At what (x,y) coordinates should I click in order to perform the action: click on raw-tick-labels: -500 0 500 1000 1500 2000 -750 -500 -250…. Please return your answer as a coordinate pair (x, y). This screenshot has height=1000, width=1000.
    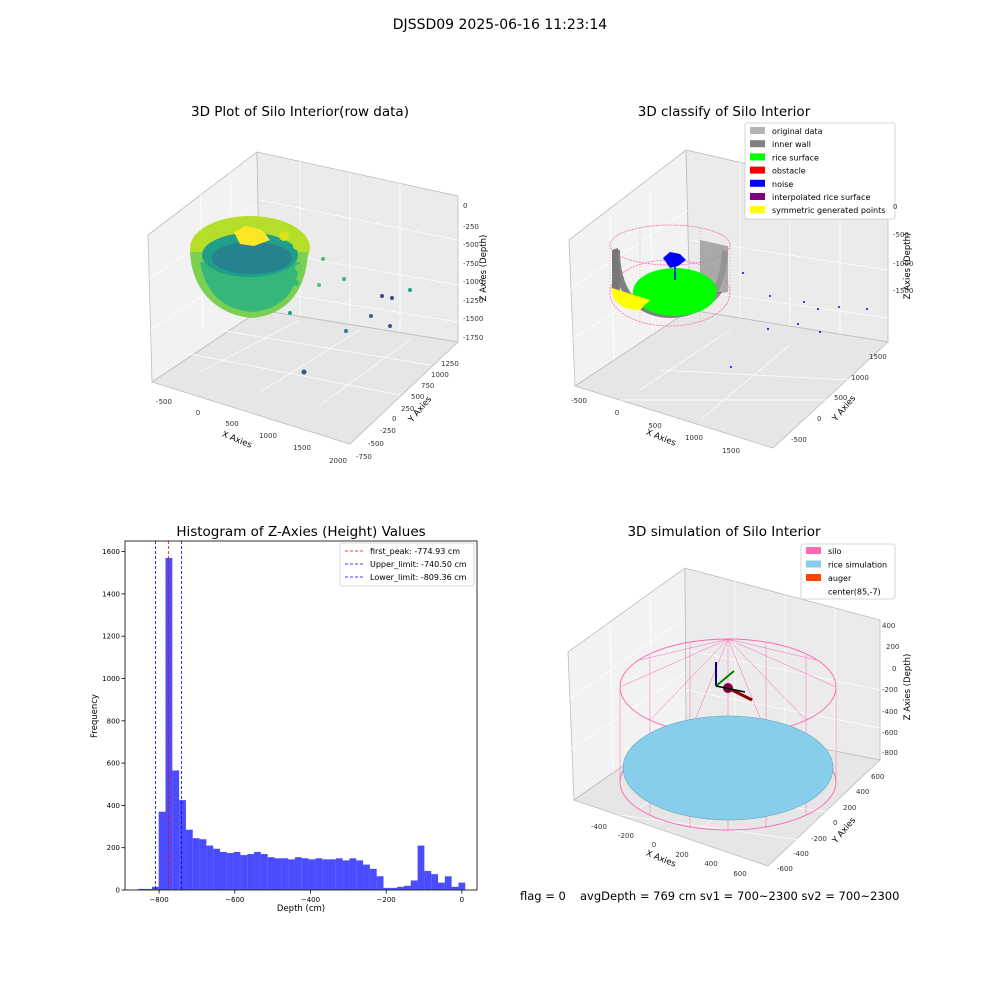
    Looking at the image, I should click on (319, 333).